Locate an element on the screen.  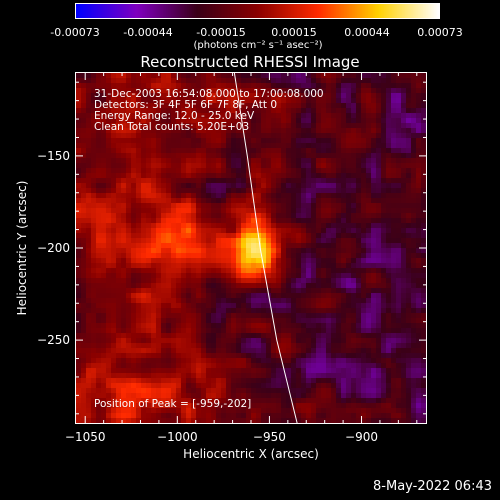
date-stamp: 8-May-2022 06:43 is located at coordinates (432, 486).